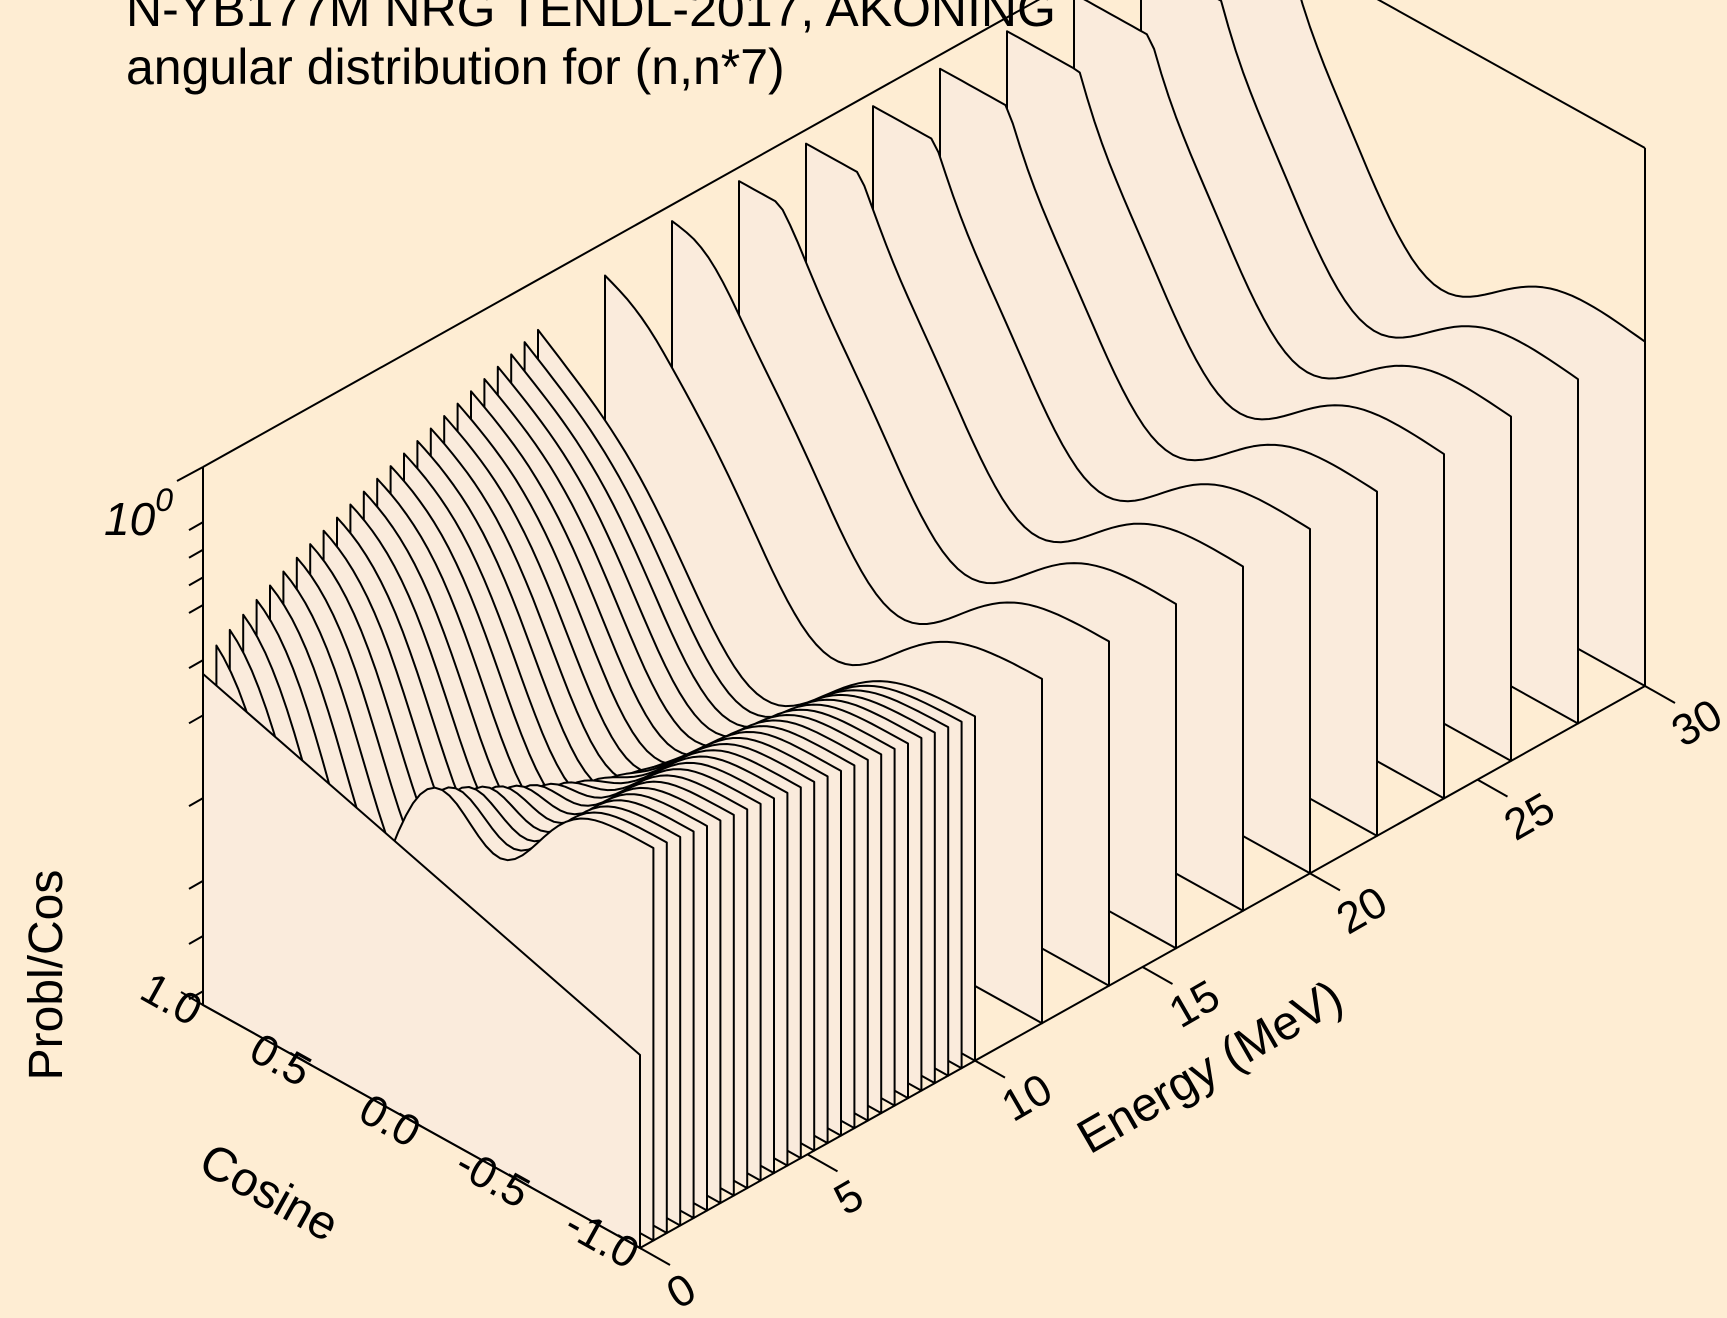 This screenshot has height=1318, width=1727. Describe the element at coordinates (1027, 1097) in the screenshot. I see `energy-tick-label: 10` at that location.